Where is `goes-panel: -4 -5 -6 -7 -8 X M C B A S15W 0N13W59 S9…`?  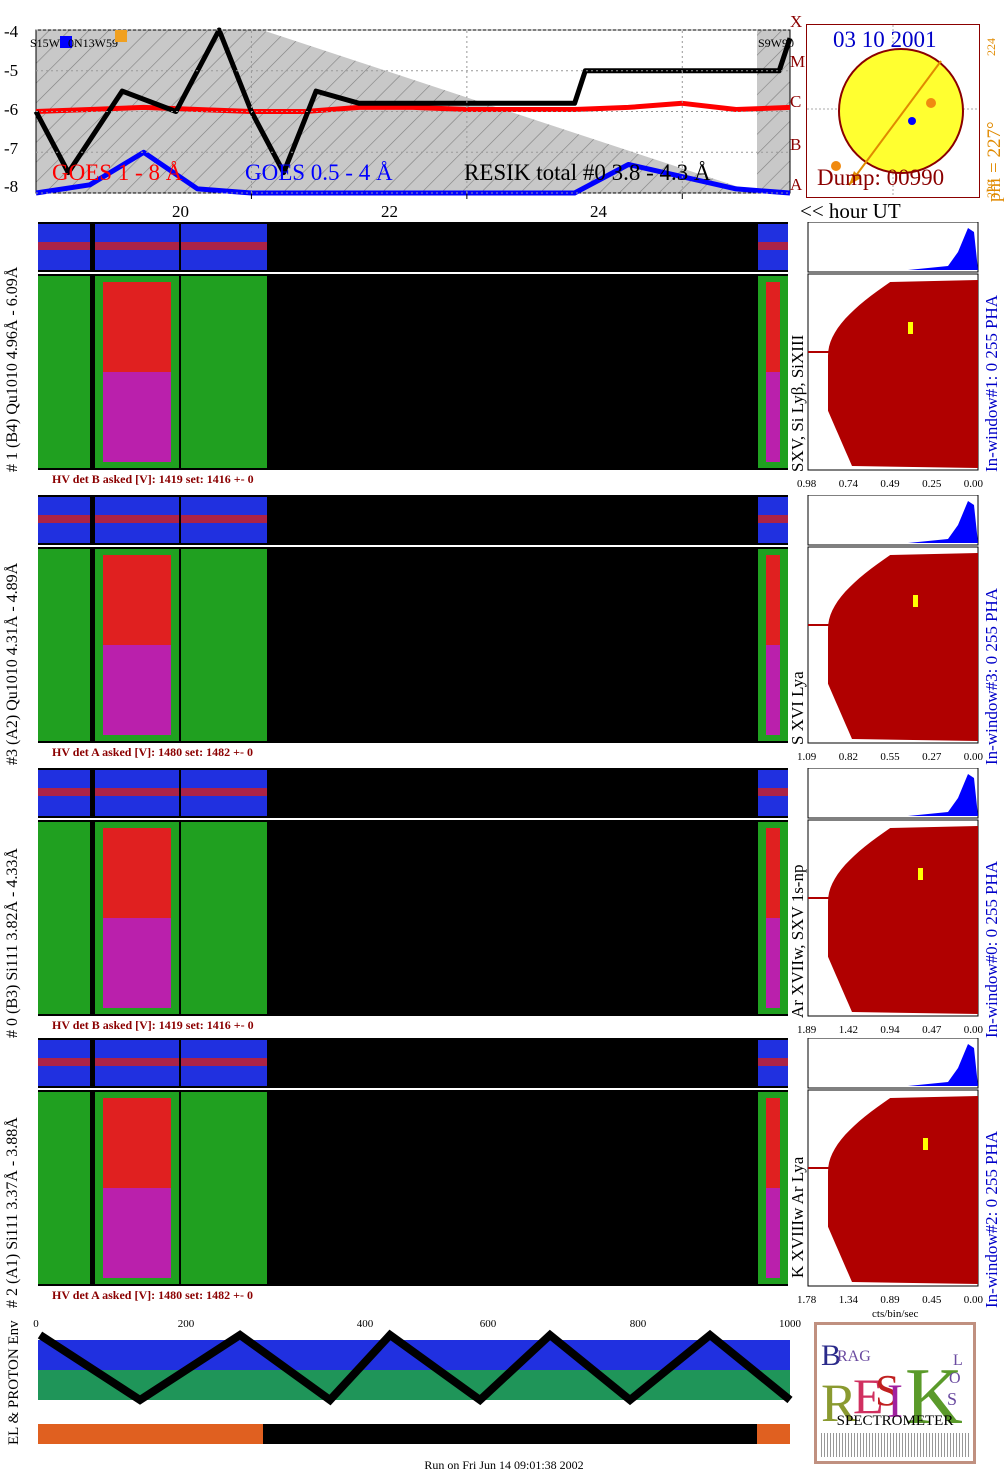
goes-panel: -4 -5 -6 -7 -8 X M C B A S15W 0N13W59 S9… is located at coordinates (402, 110).